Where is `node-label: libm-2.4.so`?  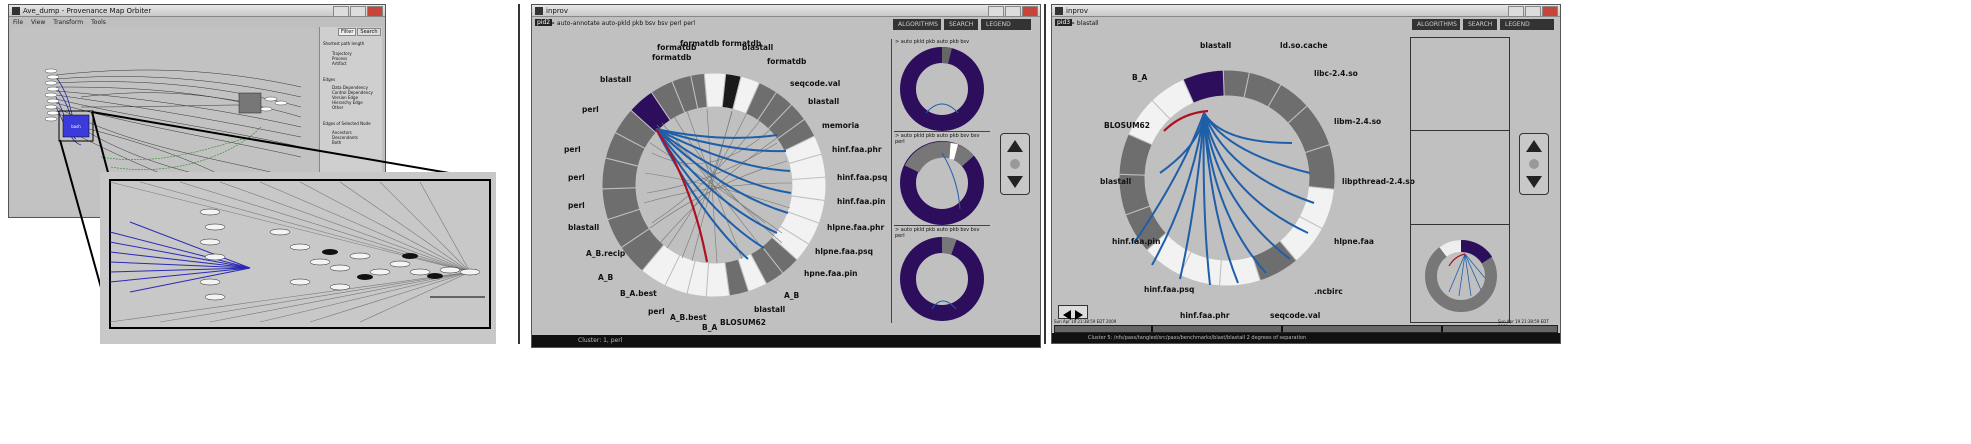
node-label: libm-2.4.so is located at coordinates (1358, 121).